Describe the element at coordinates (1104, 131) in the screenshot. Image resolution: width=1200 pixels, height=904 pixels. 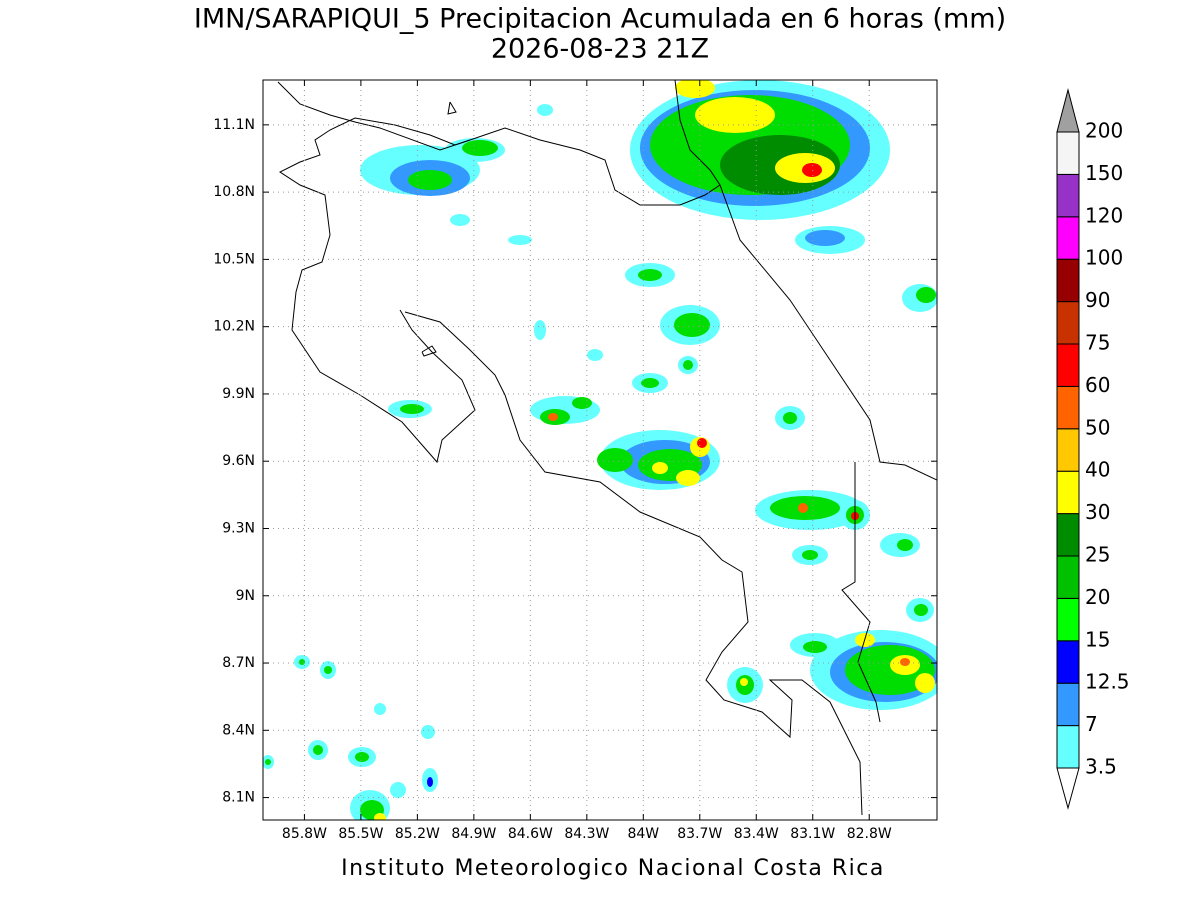
I see `colorbar-label: 200` at that location.